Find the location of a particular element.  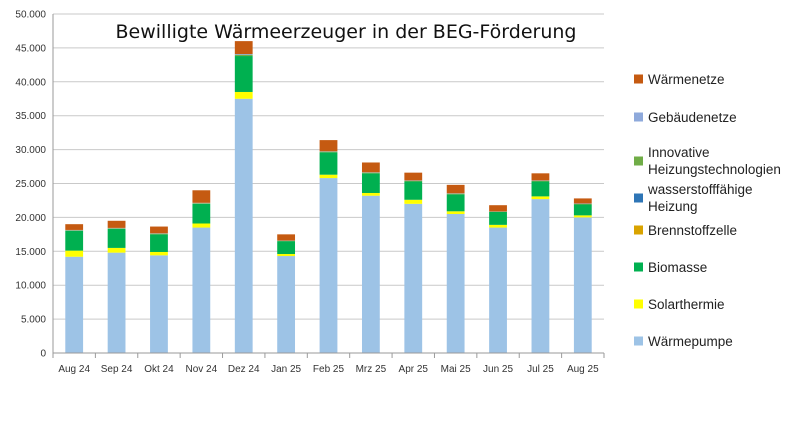

legend-item: Solarthermie is located at coordinates (679, 304).